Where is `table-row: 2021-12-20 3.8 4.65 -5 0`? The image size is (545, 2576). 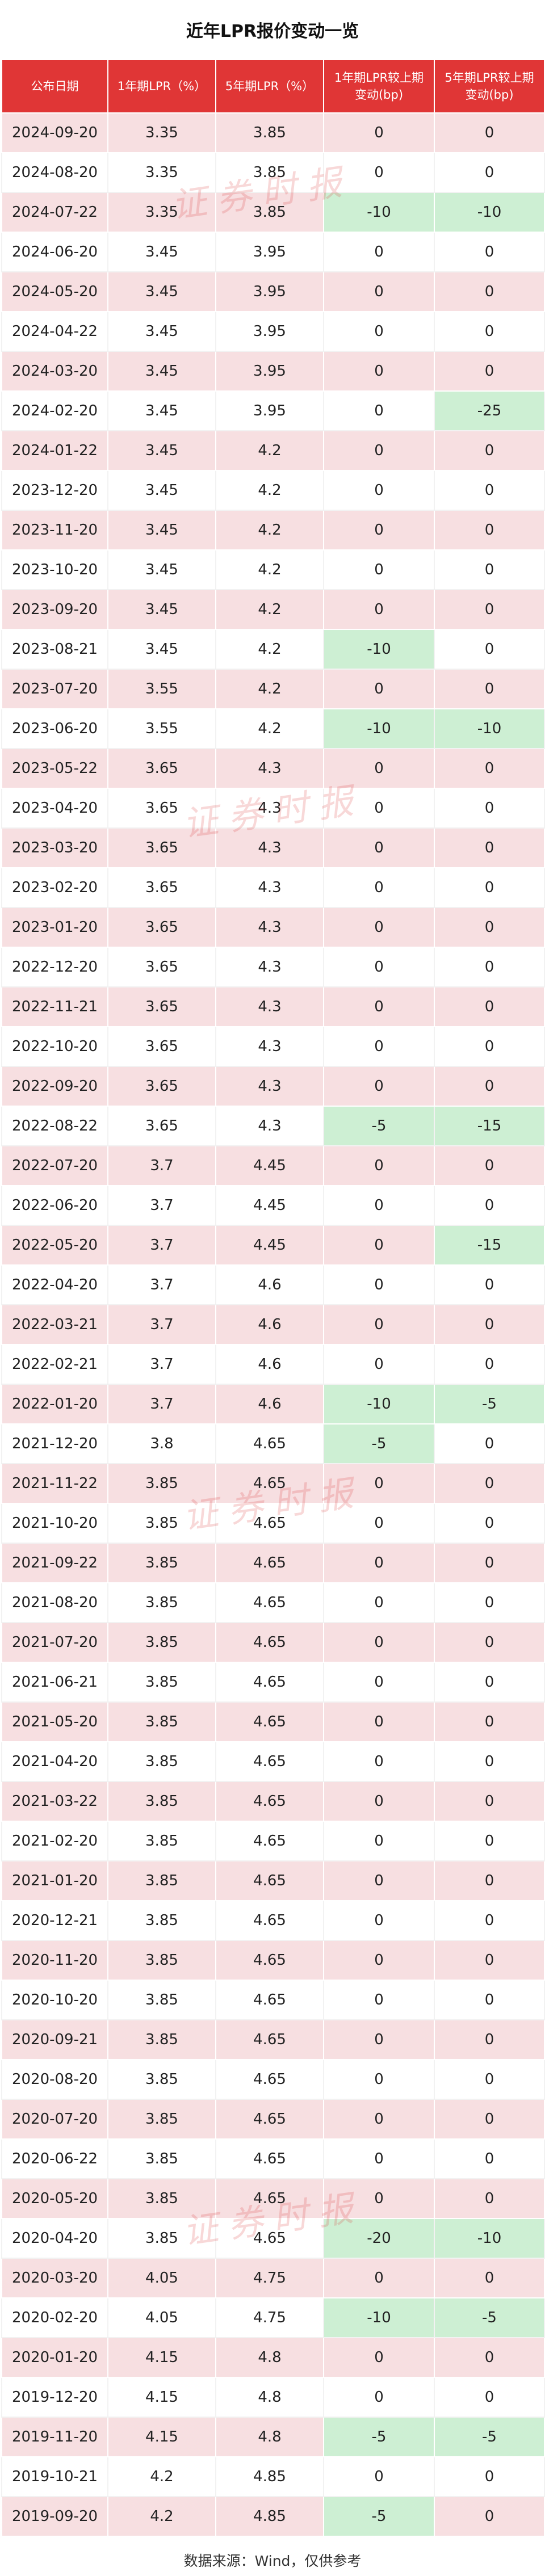 table-row: 2021-12-20 3.8 4.65 -5 0 is located at coordinates (273, 1443).